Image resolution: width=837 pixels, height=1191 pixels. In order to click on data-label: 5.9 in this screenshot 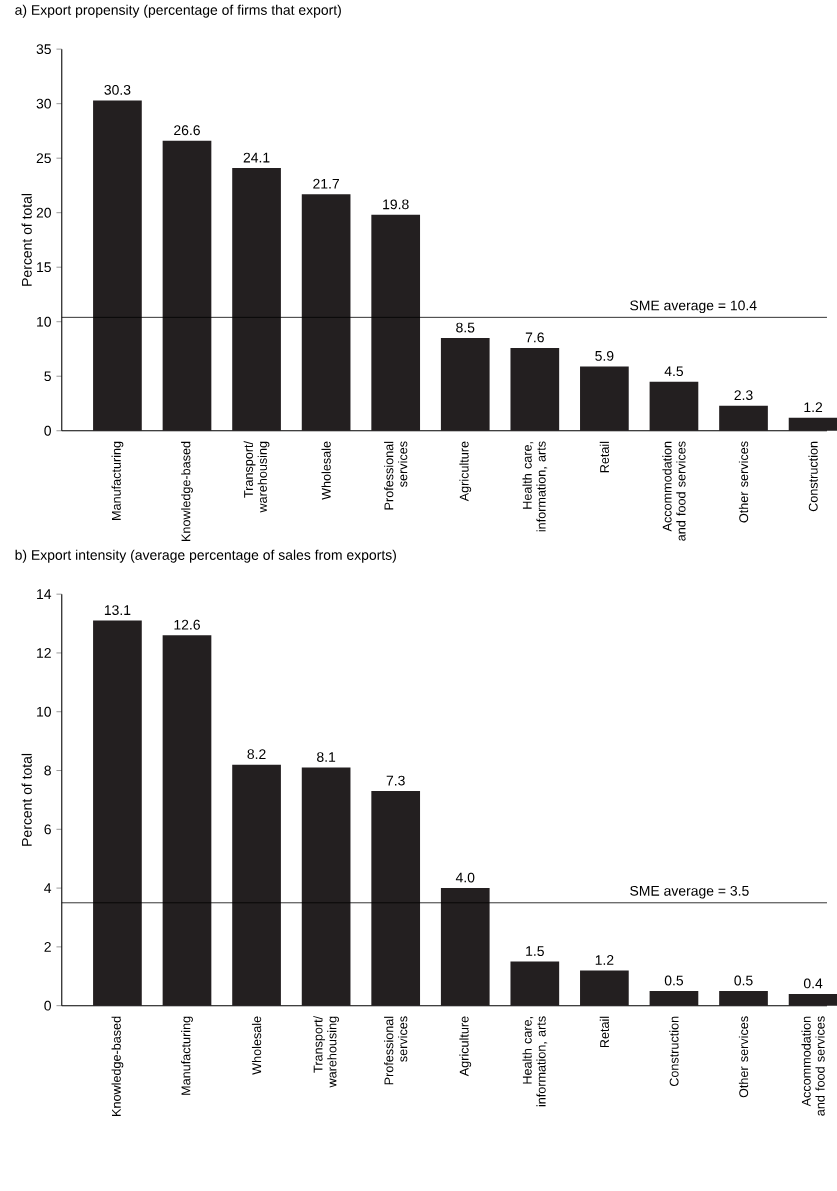, I will do `click(604, 355)`.